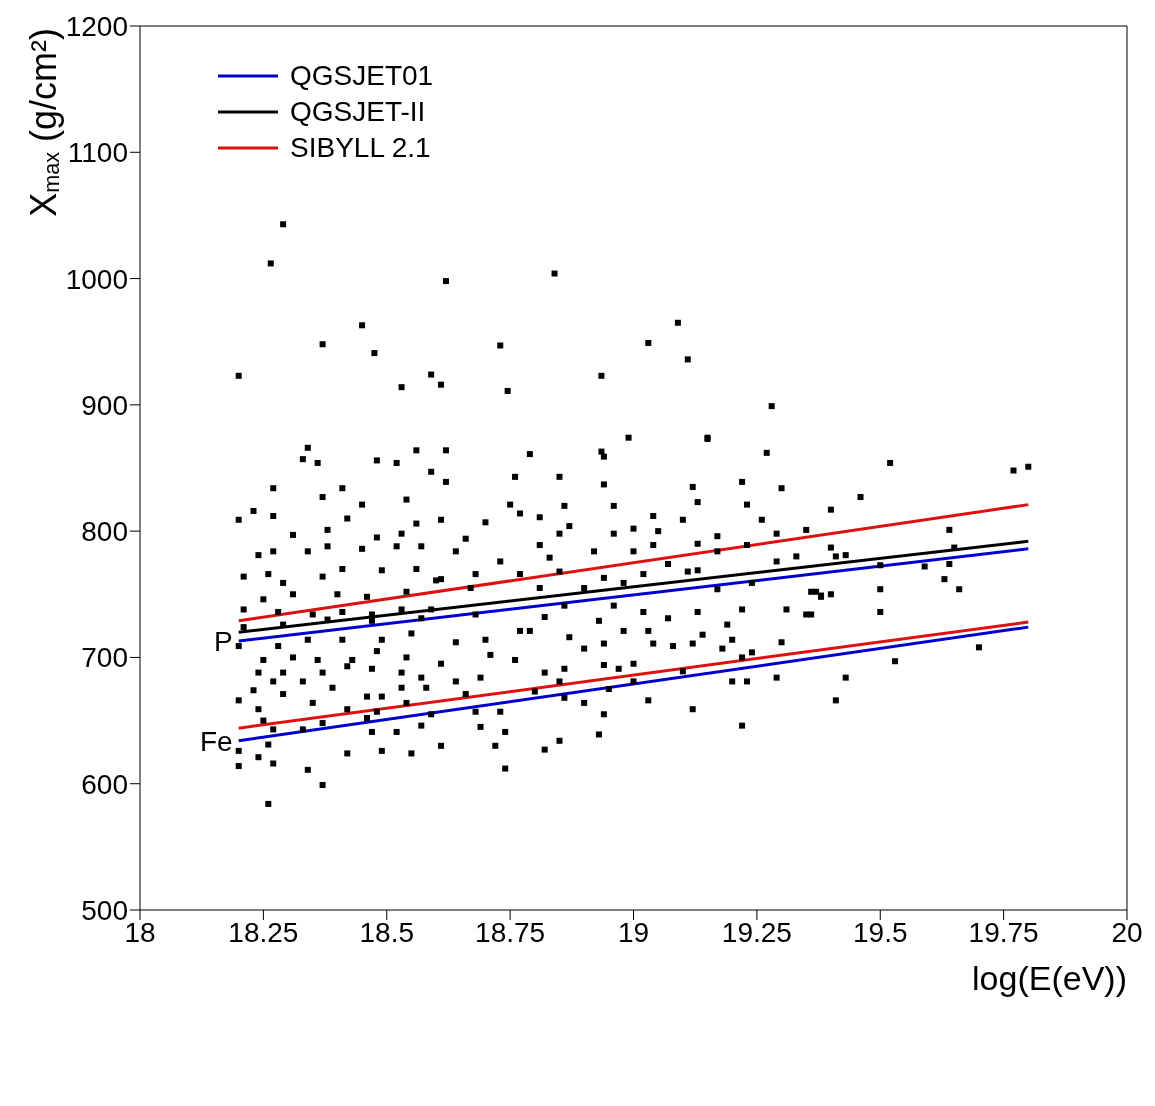  Describe the element at coordinates (880, 932) in the screenshot. I see `x-tick-label: 19.5` at that location.